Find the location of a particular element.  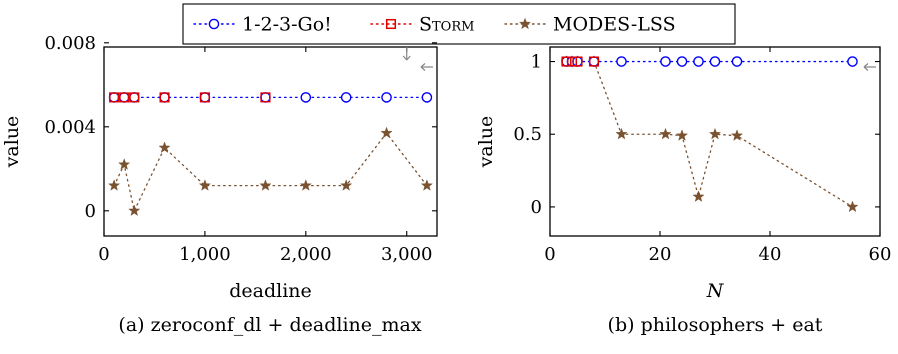

legend-label: MODES-LSS is located at coordinates (614, 25).